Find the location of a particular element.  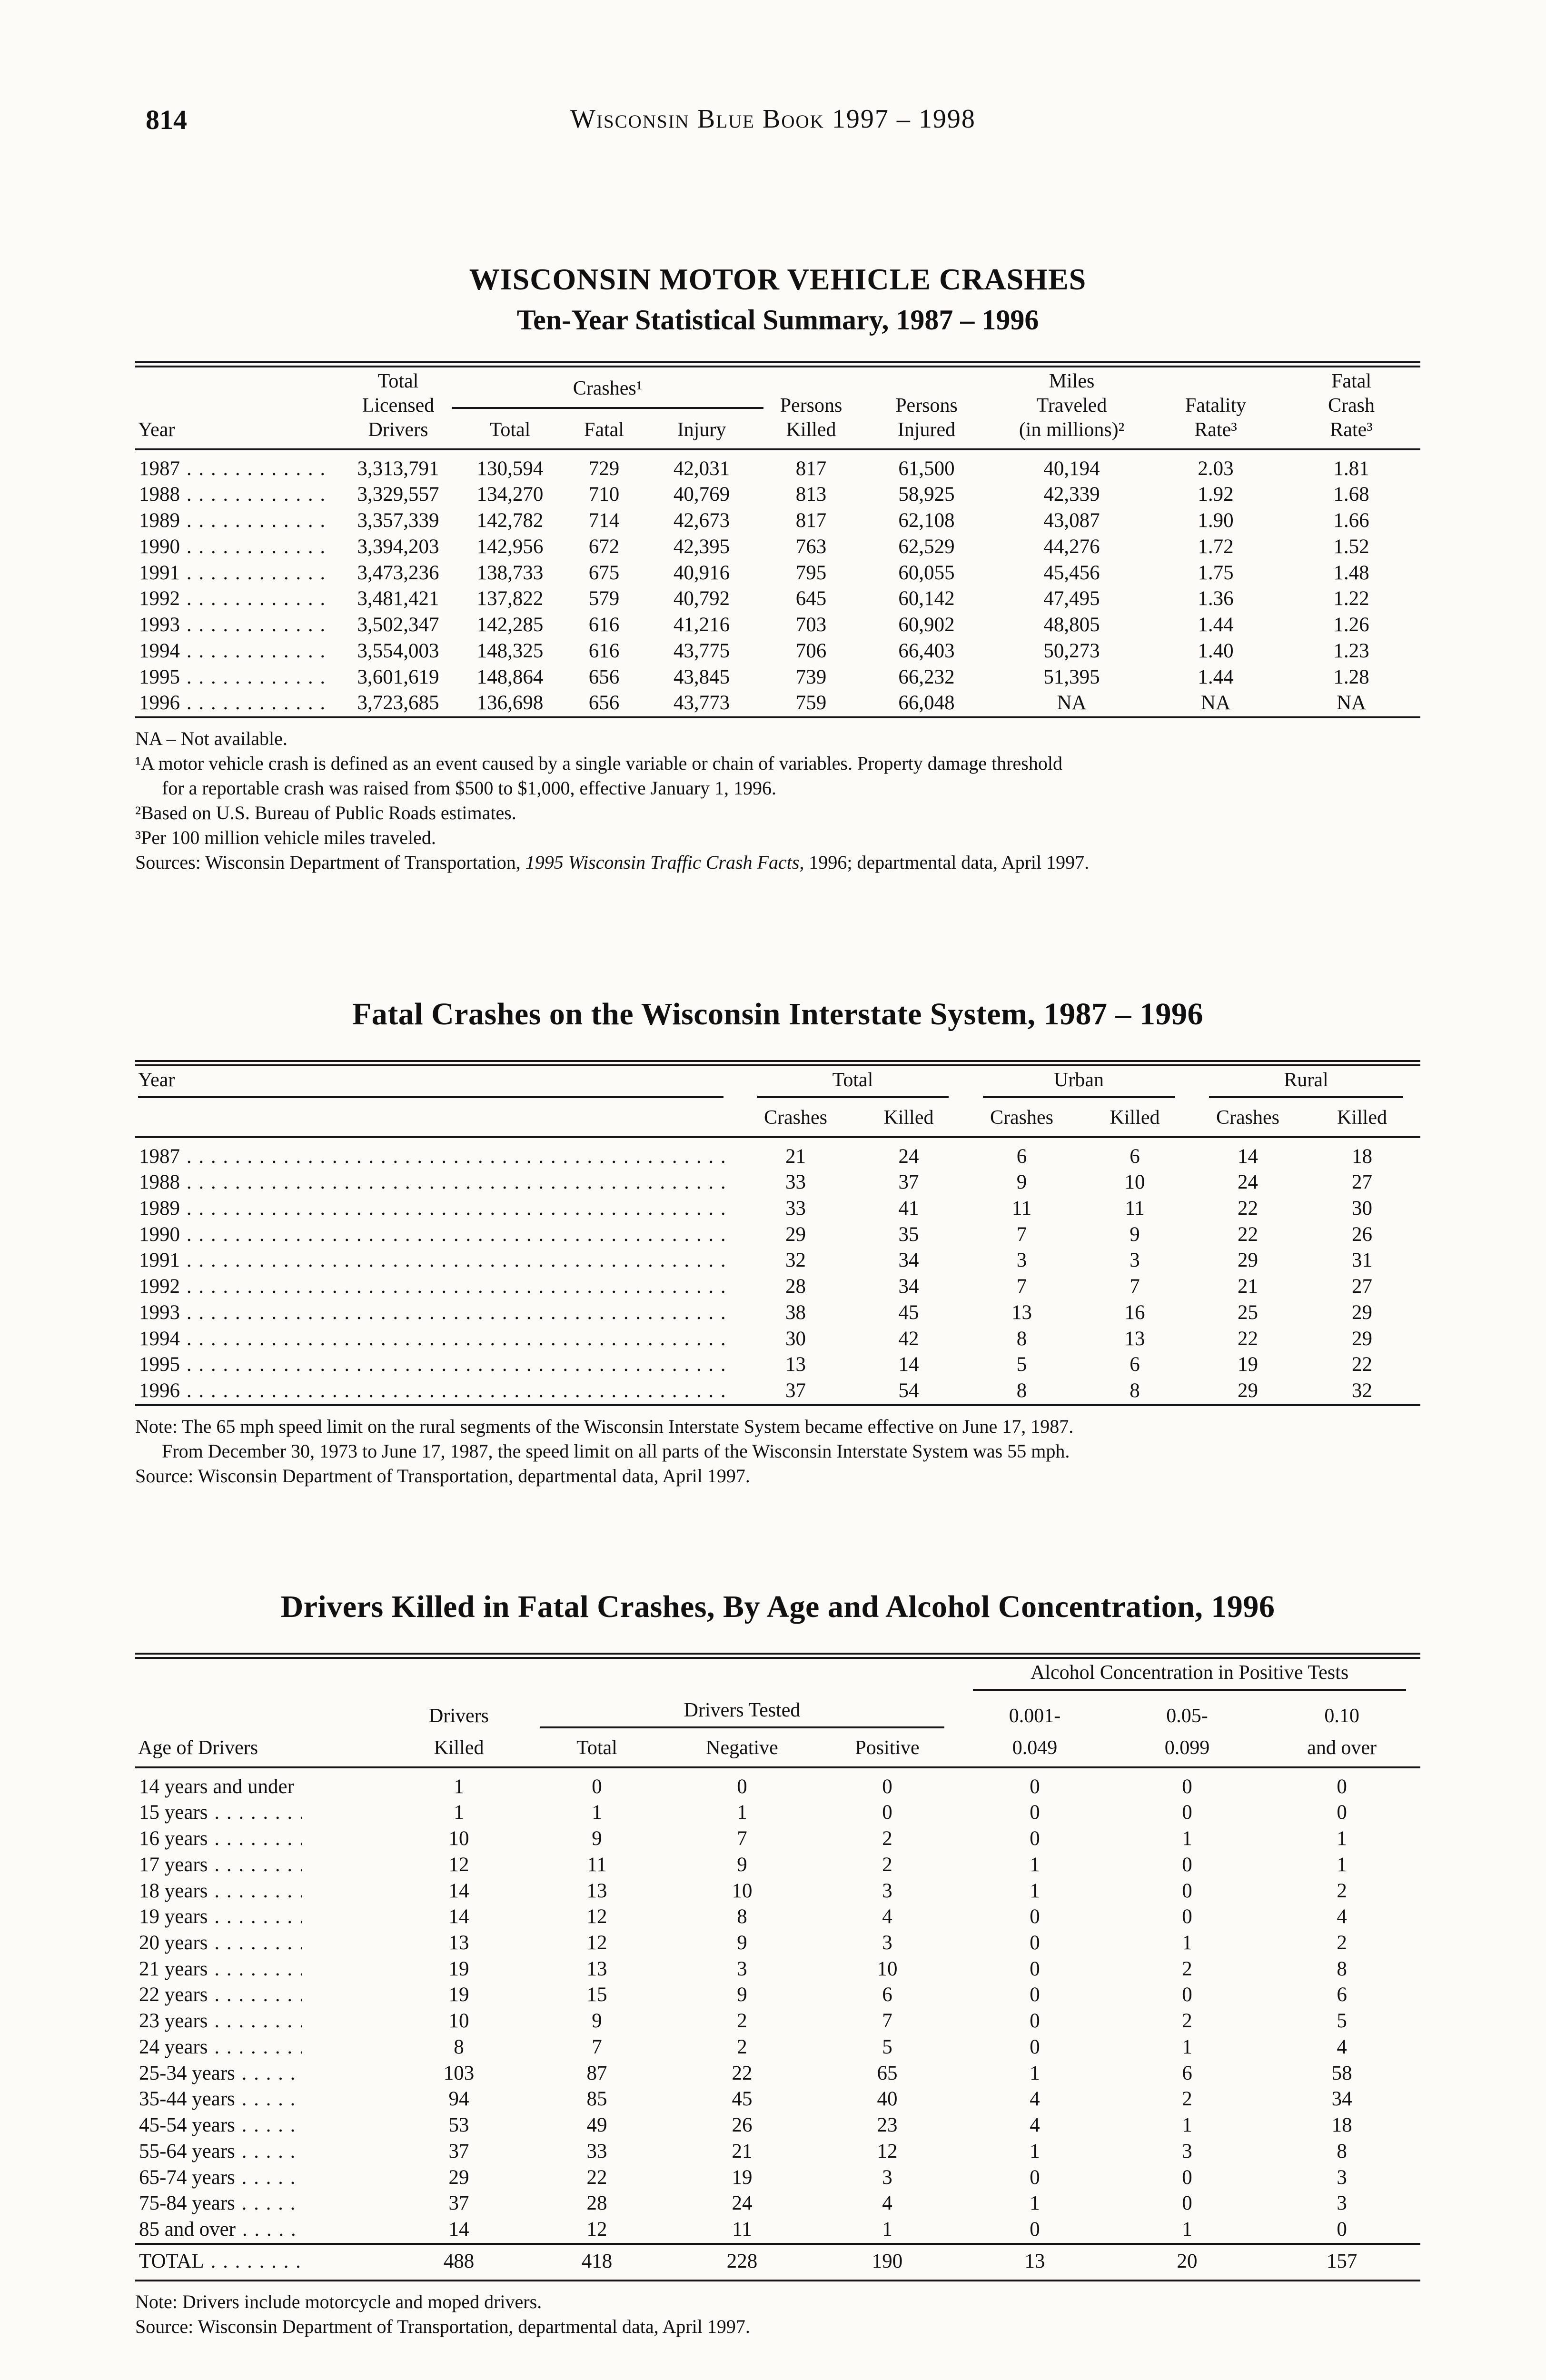

col-group-drivers-tested: Drivers Tested is located at coordinates (742, 1715).